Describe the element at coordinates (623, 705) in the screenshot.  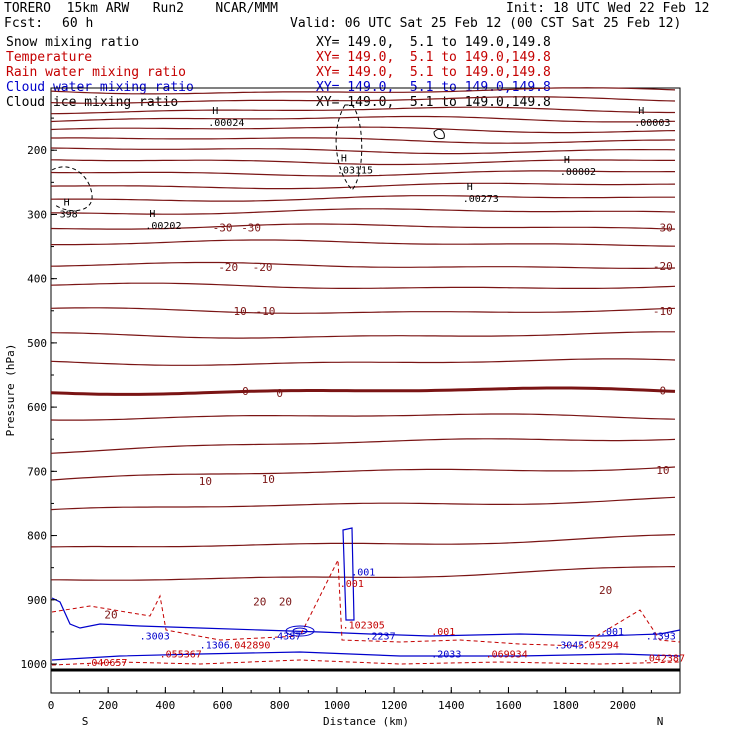
I see `x-tick-label: 2000` at that location.